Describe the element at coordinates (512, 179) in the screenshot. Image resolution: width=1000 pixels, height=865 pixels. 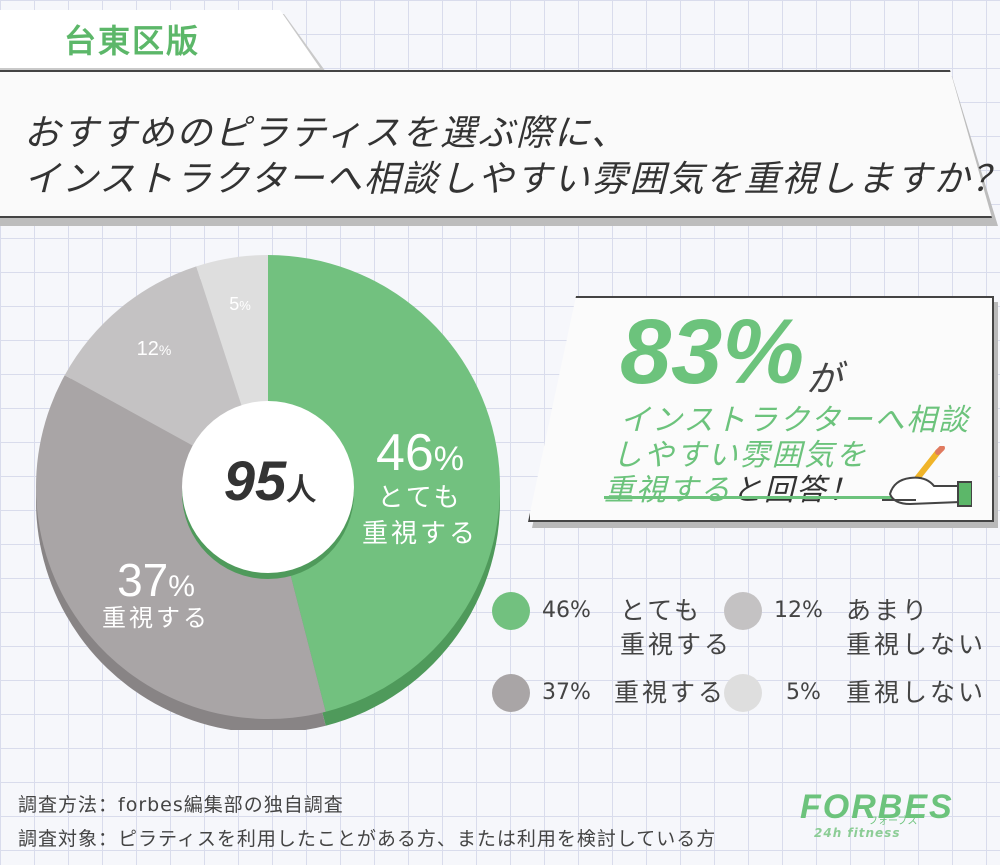
I see `question-line-2: インストラクターへ相談しやすい雰囲気を重視しますか？` at that location.